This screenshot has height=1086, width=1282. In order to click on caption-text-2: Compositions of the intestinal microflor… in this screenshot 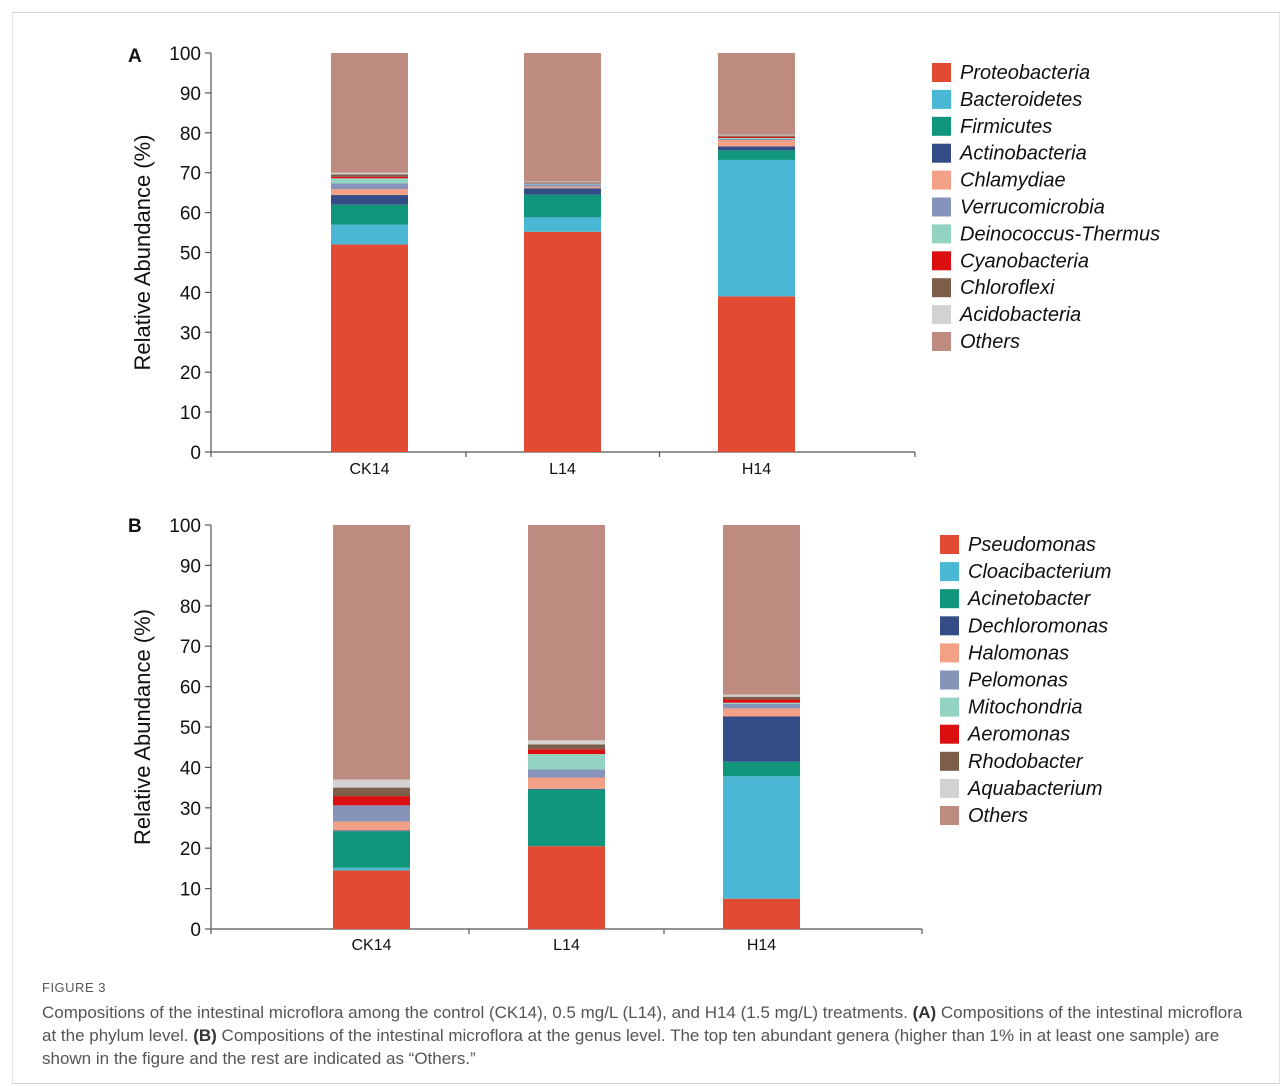, I will do `click(642, 1024)`.